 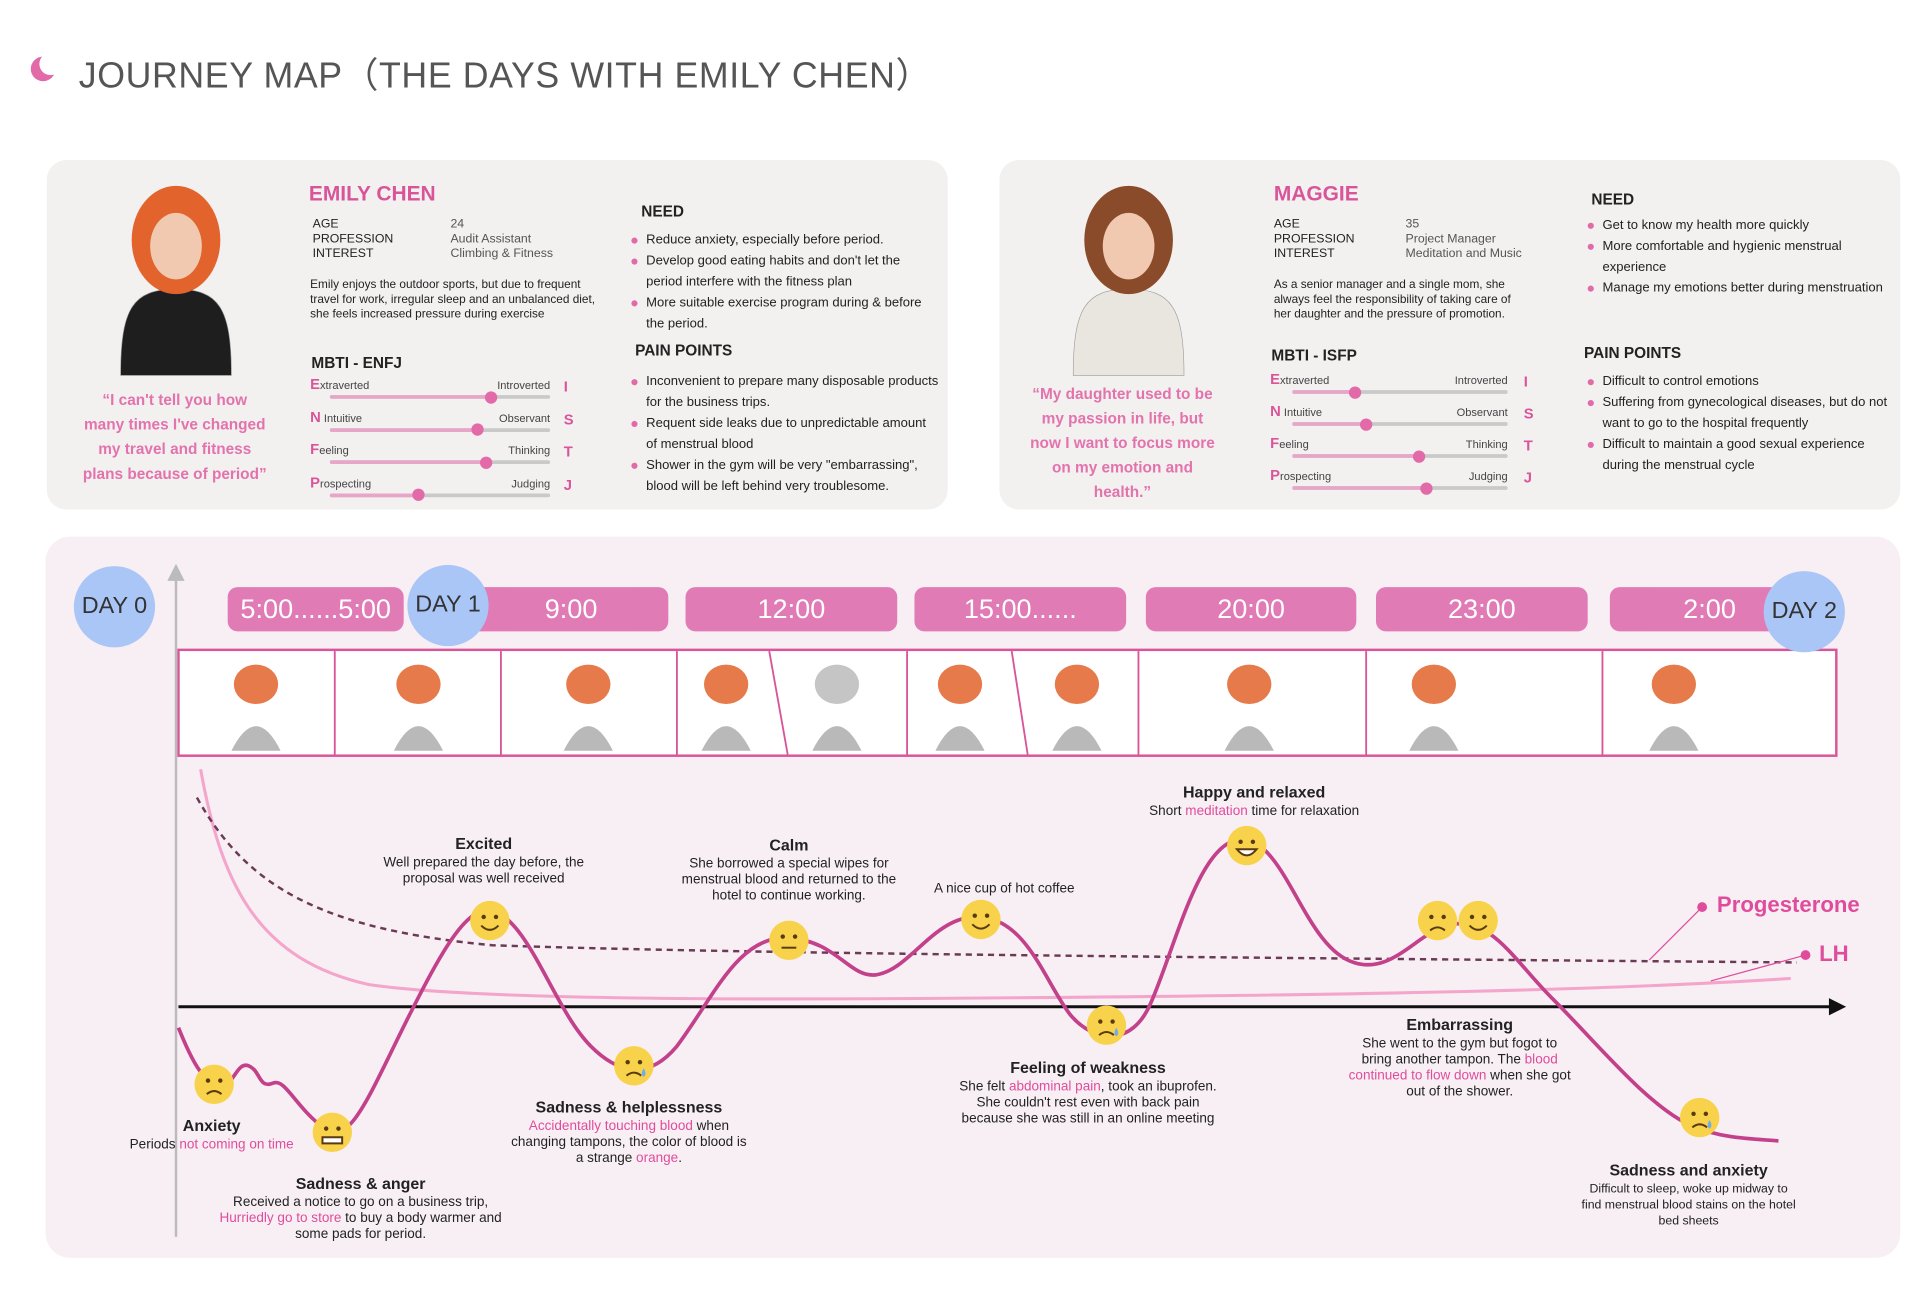 What do you see at coordinates (484, 843) in the screenshot?
I see `stage-title: Excited` at bounding box center [484, 843].